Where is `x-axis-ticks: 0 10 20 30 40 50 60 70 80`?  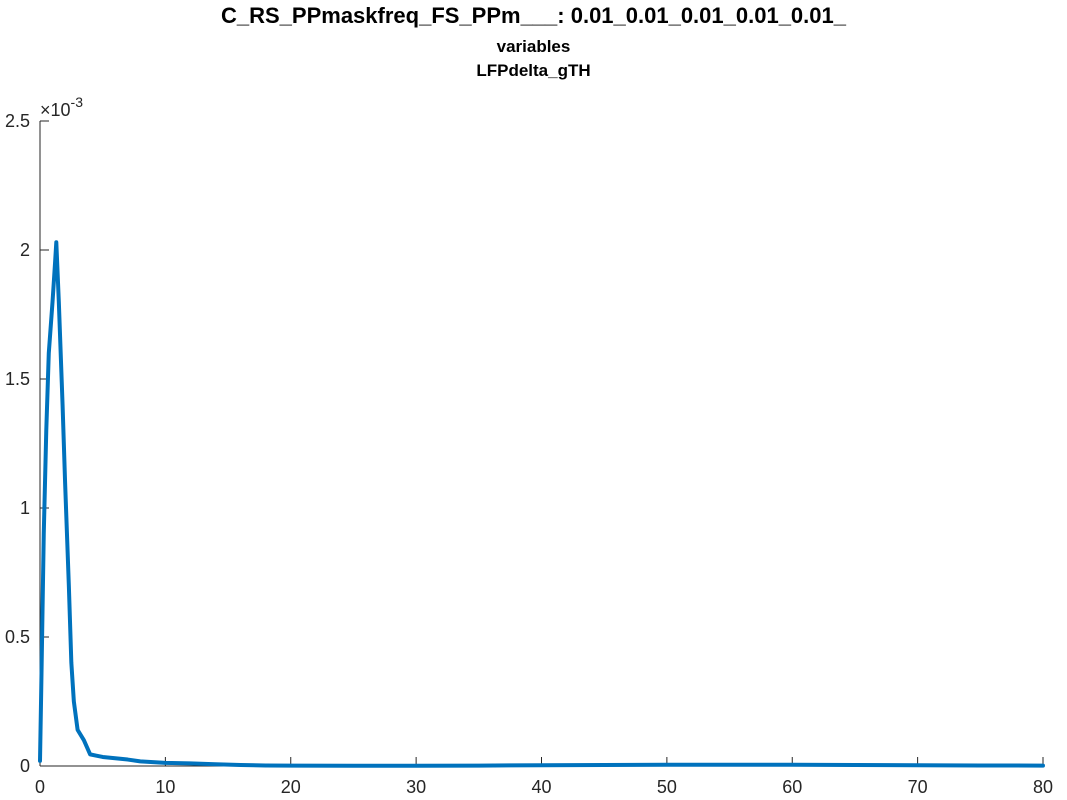 x-axis-ticks: 0 10 20 30 40 50 60 70 80 is located at coordinates (544, 777).